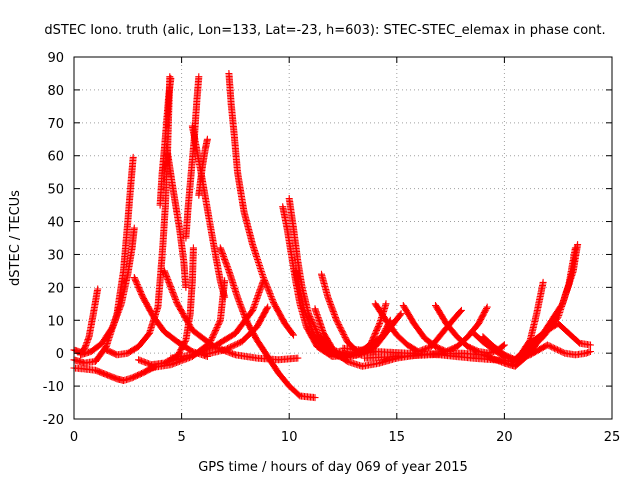  What do you see at coordinates (15, 238) in the screenshot?
I see `y-axis-label: dSTEC / TECUs` at bounding box center [15, 238].